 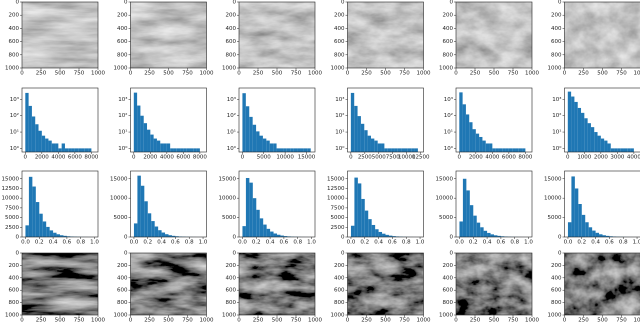 What do you see at coordinates (385, 204) in the screenshot?
I see `axes-frame` at bounding box center [385, 204].